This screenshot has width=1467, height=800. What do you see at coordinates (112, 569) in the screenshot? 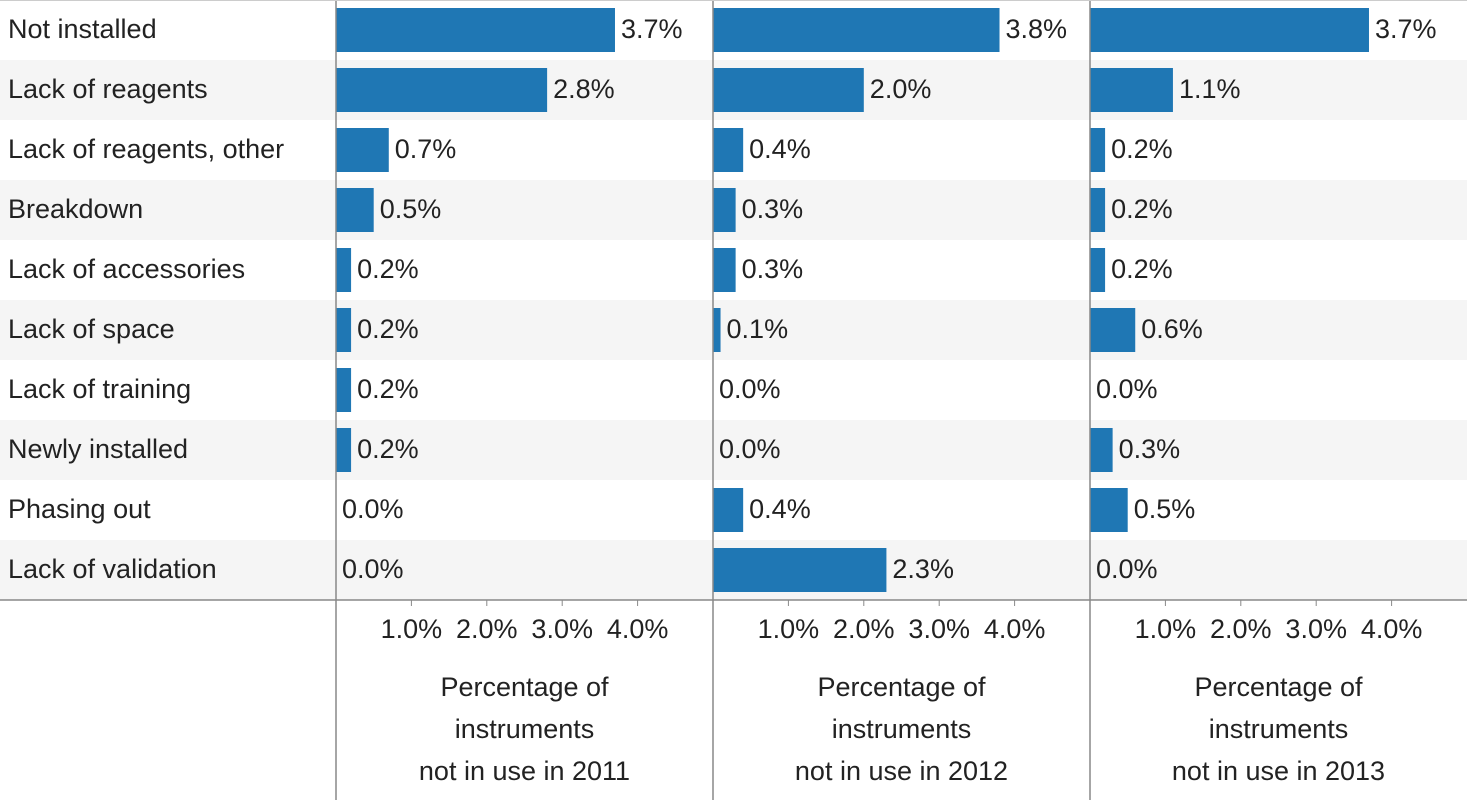
I see `category-label: Lack of validation` at bounding box center [112, 569].